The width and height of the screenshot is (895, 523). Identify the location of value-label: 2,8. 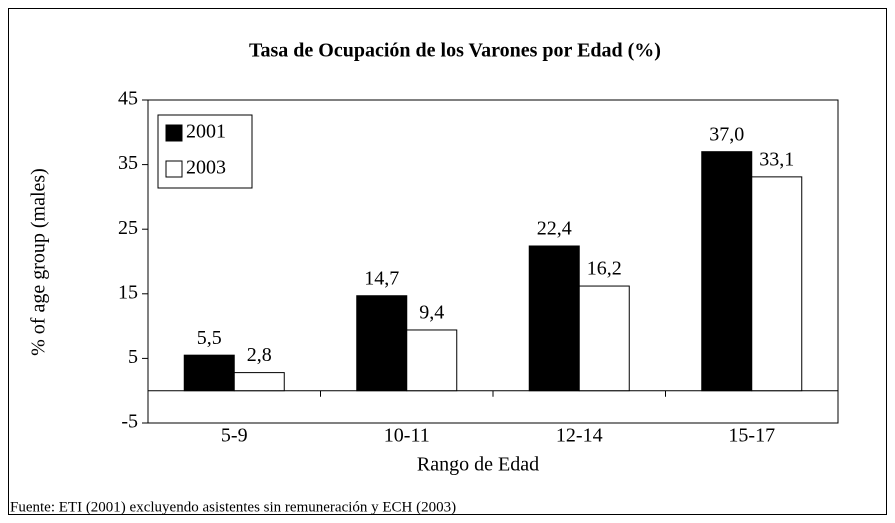
(259, 355).